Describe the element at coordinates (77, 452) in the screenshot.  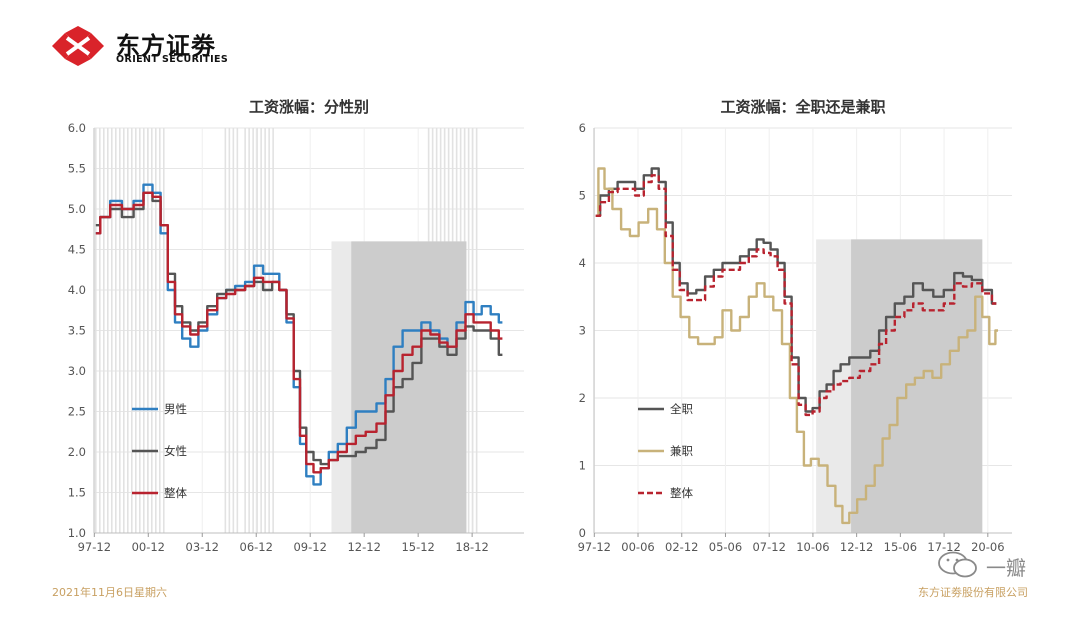
I see `y-tick-label: 2.0` at that location.